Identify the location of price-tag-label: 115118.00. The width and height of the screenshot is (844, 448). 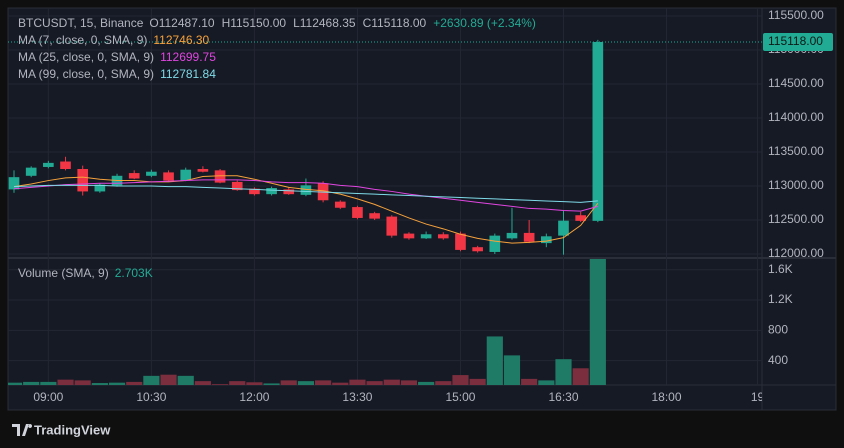
(795, 41).